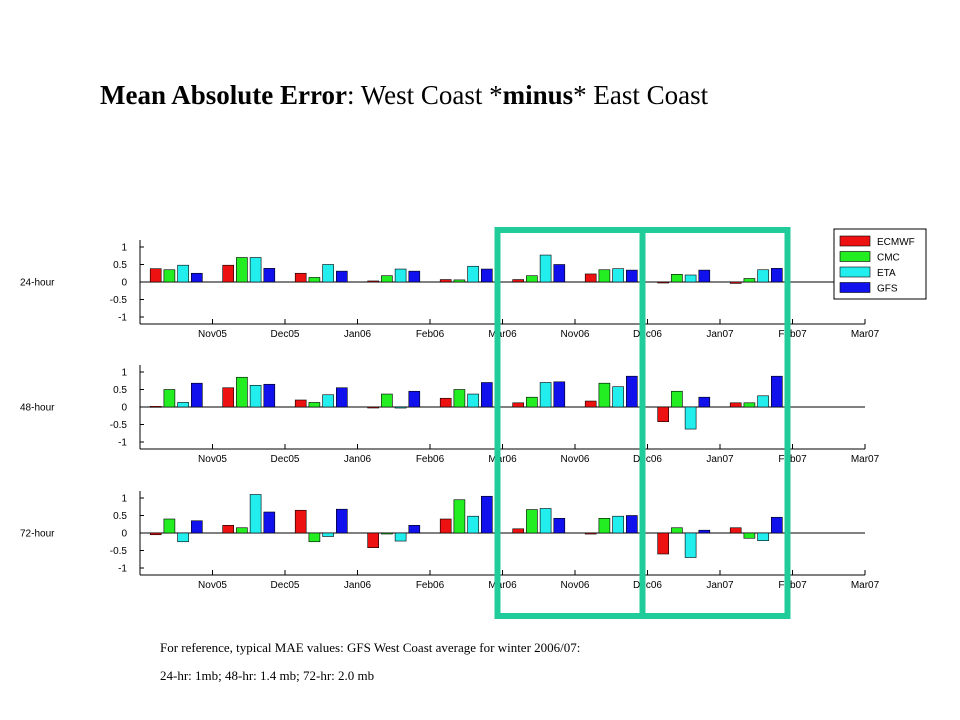  Describe the element at coordinates (223, 95) in the screenshot. I see `title-bold-part: Mean Absolute Error` at that location.